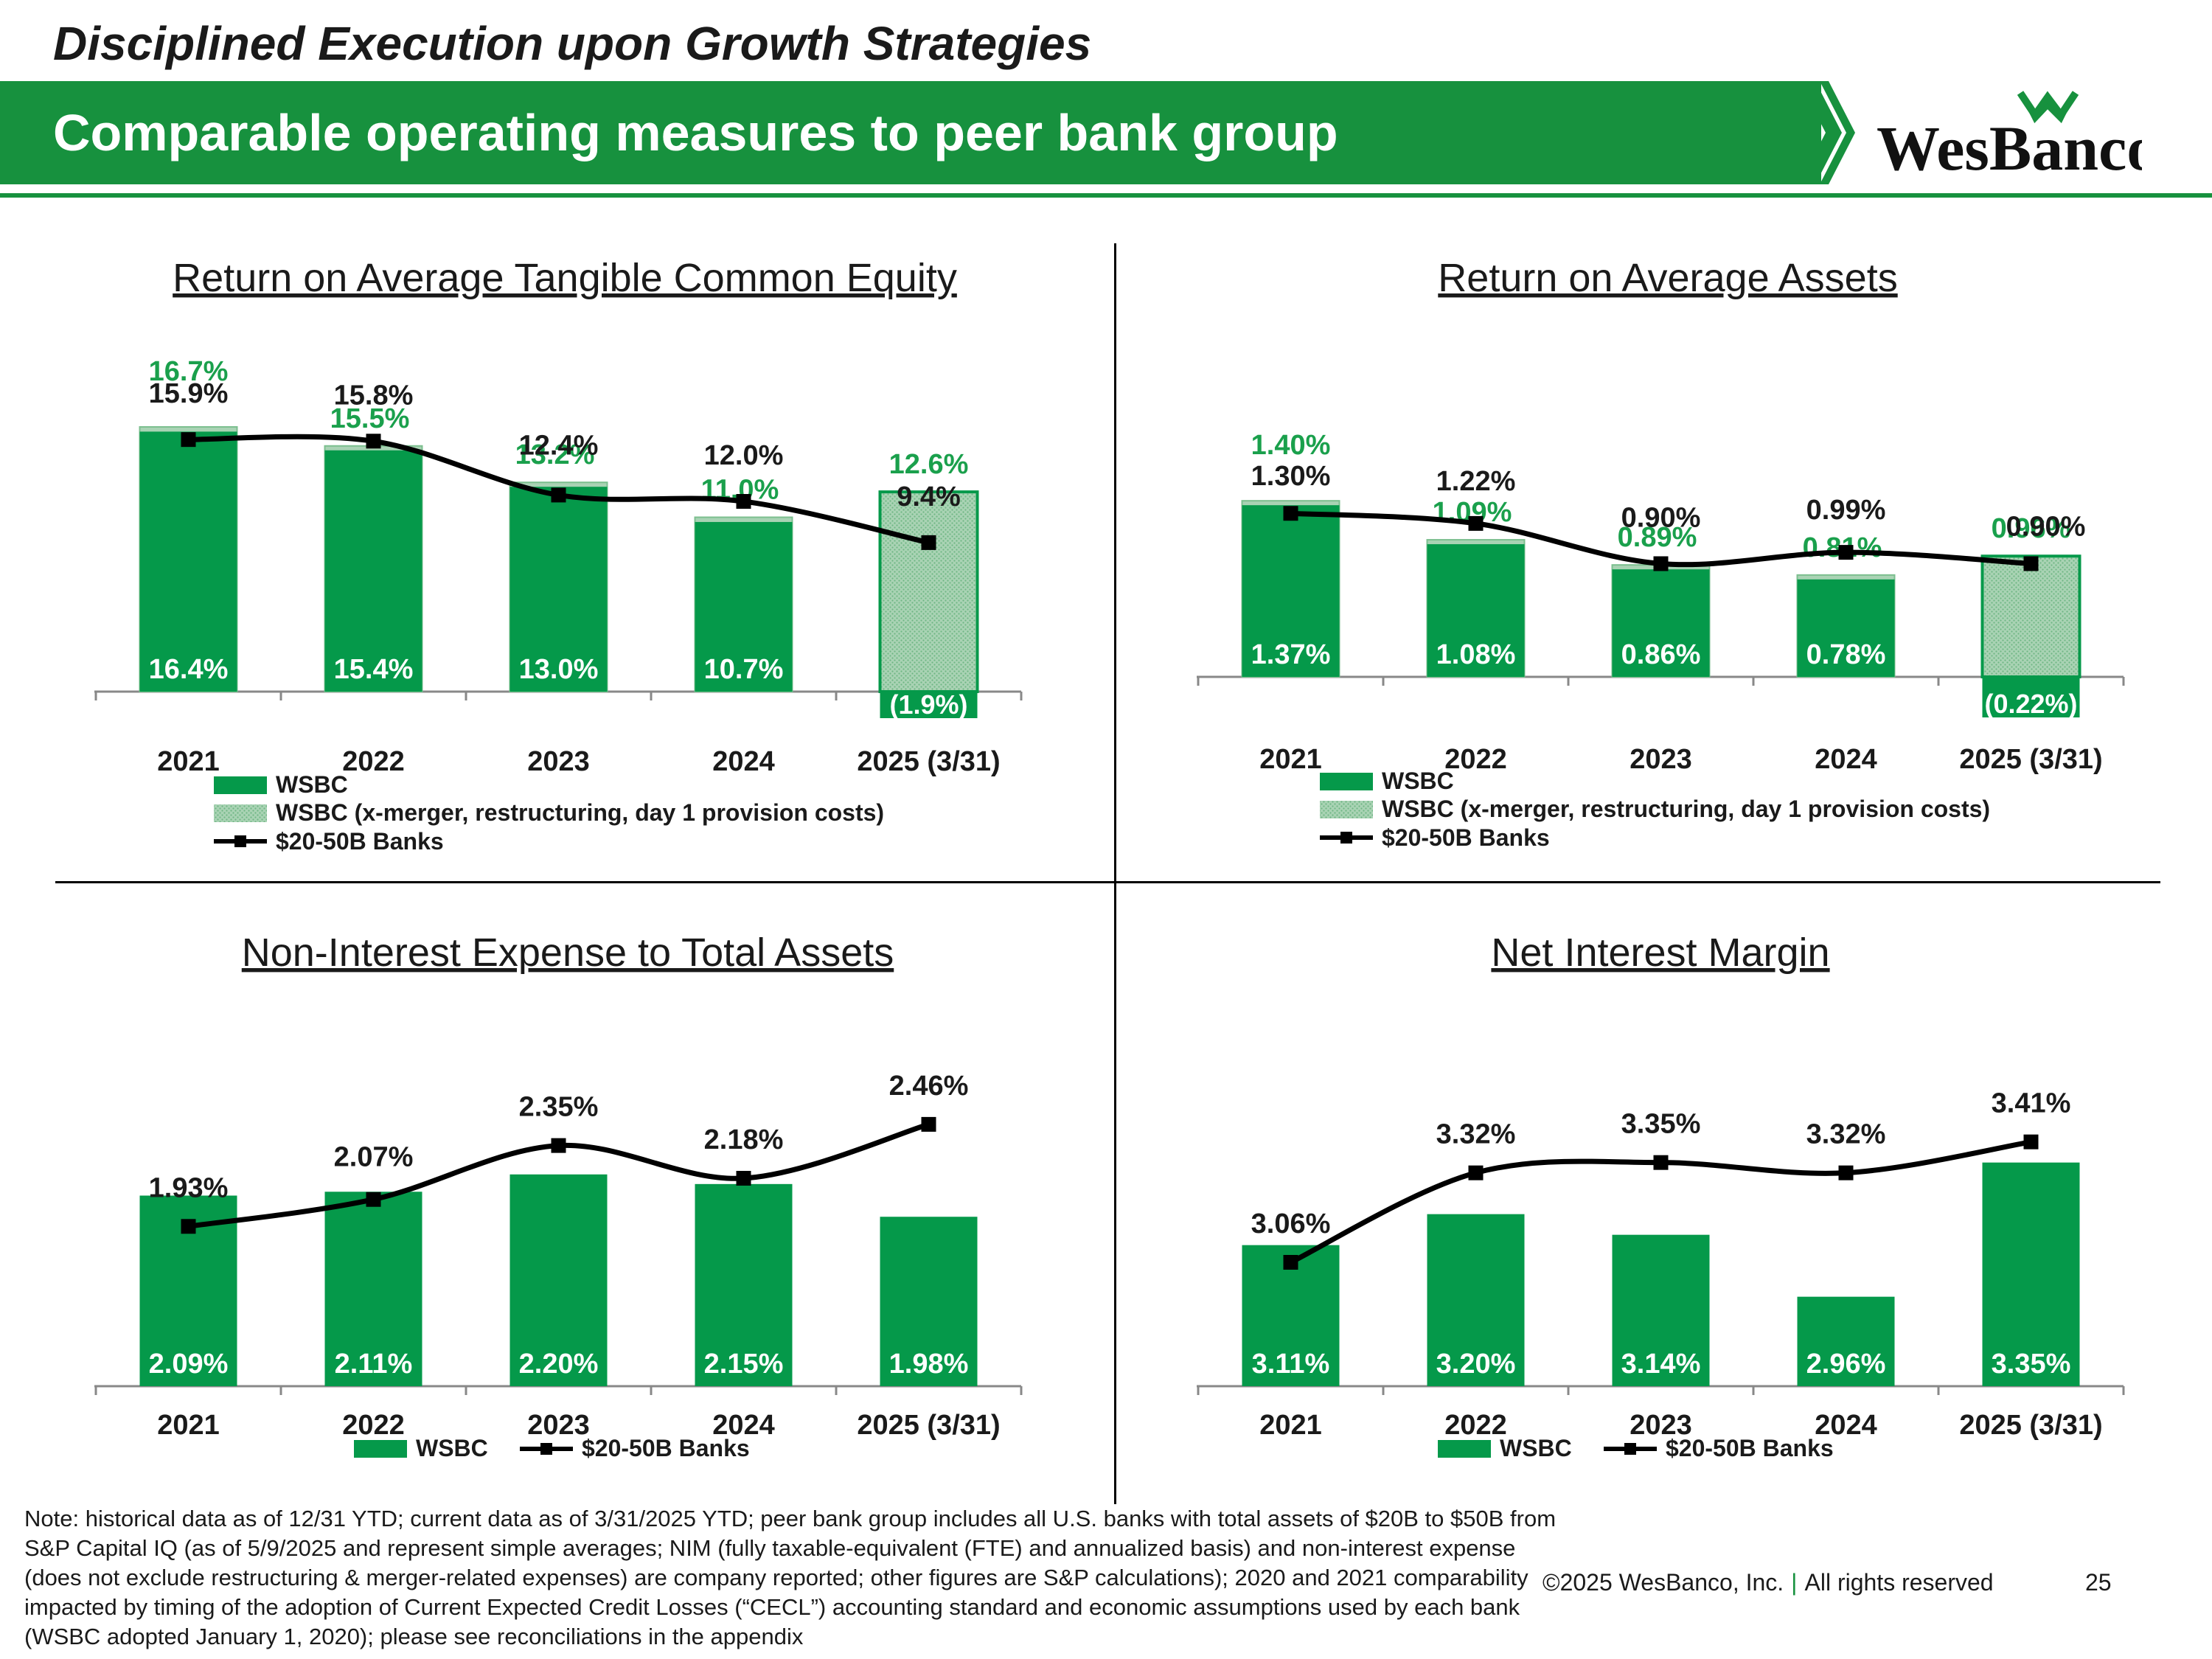 This screenshot has height=1659, width=2212. I want to click on quadrant-divider-vertical, so click(1115, 873).